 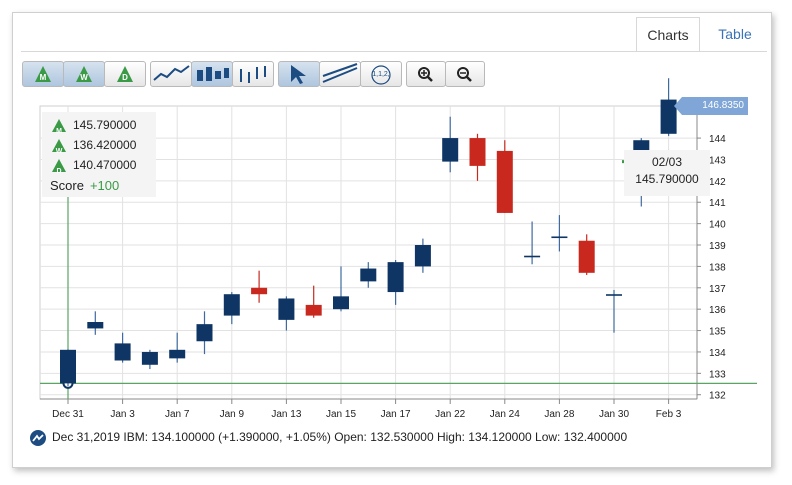 I want to click on score: Score +100, so click(x=85, y=185).